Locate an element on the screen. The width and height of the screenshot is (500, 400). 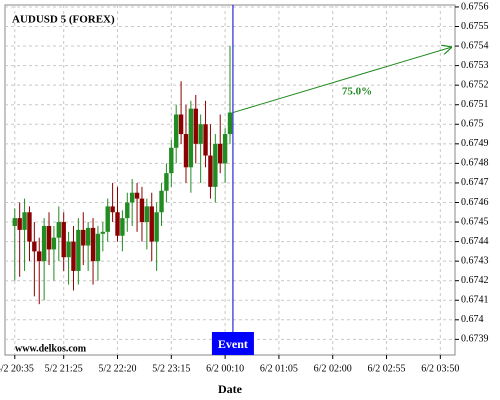
y-tick-label: 0.6745 is located at coordinates (475, 221).